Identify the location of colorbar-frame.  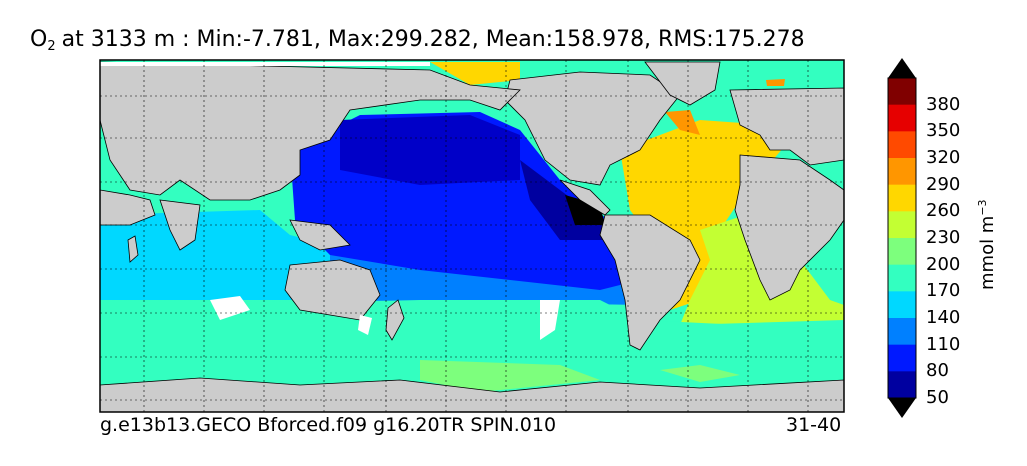
(902, 238).